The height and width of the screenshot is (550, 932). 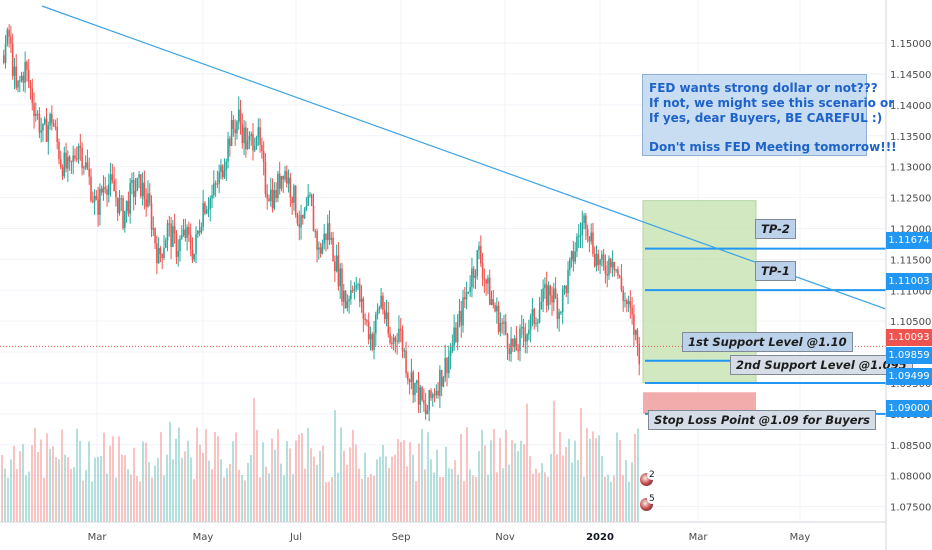 I want to click on event-count-badge: 2, so click(x=652, y=475).